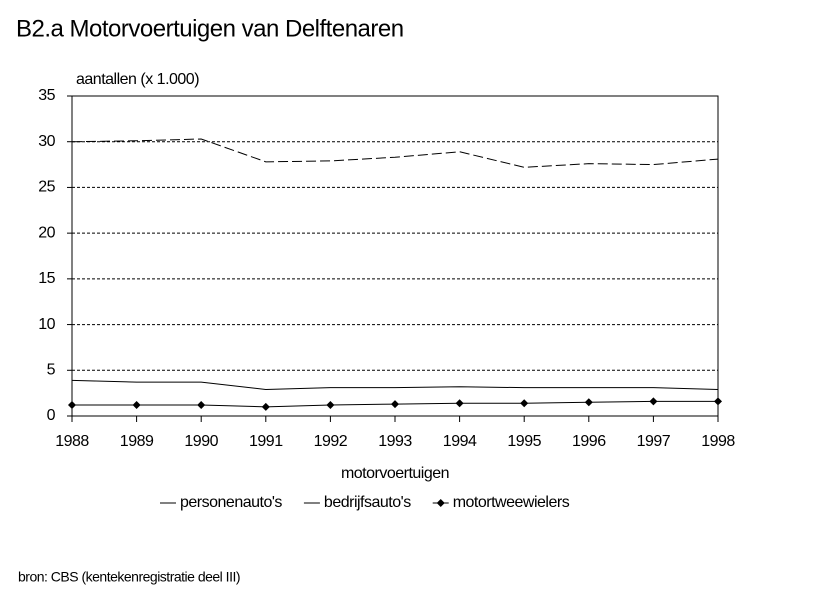 Image resolution: width=825 pixels, height=600 pixels. What do you see at coordinates (331, 441) in the screenshot?
I see `x-tick-label: 1992` at bounding box center [331, 441].